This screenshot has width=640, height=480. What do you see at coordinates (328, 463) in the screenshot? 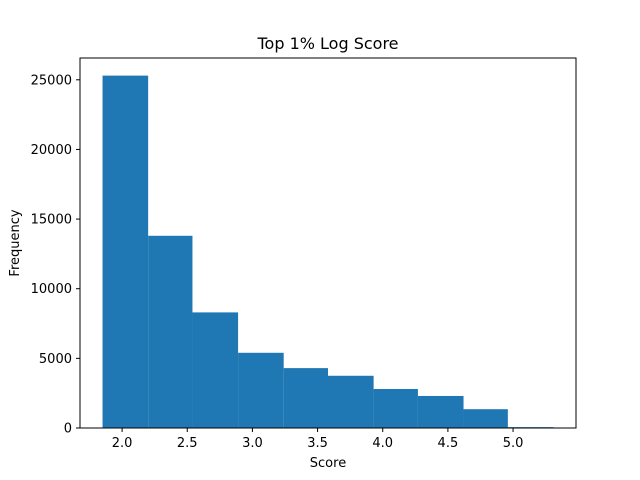
I see `x-axis-label: Score` at bounding box center [328, 463].